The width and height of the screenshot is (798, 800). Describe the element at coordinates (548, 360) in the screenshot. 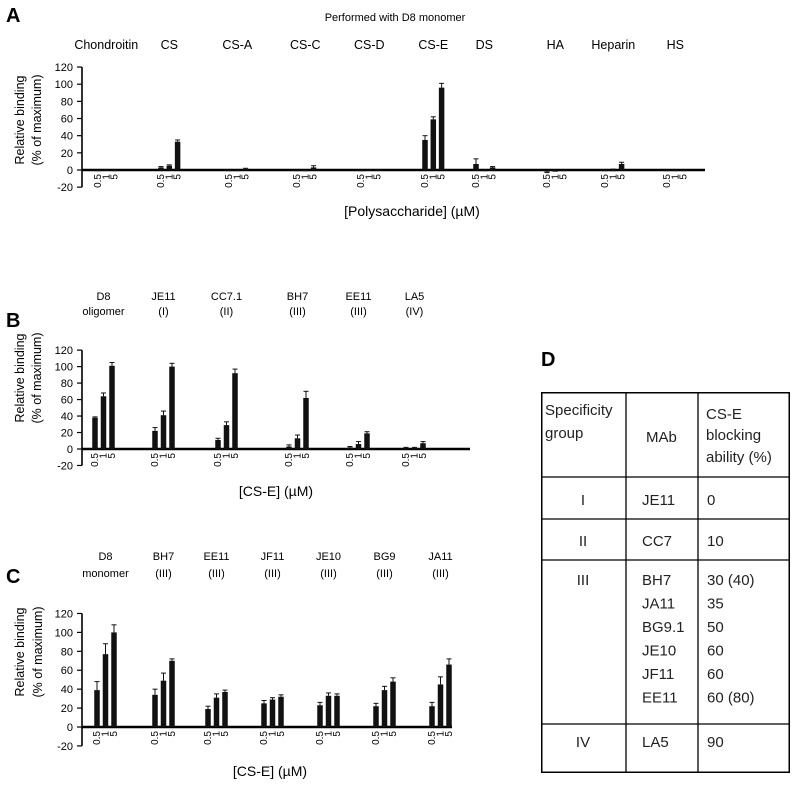

I see `panel-letter-d: D` at that location.